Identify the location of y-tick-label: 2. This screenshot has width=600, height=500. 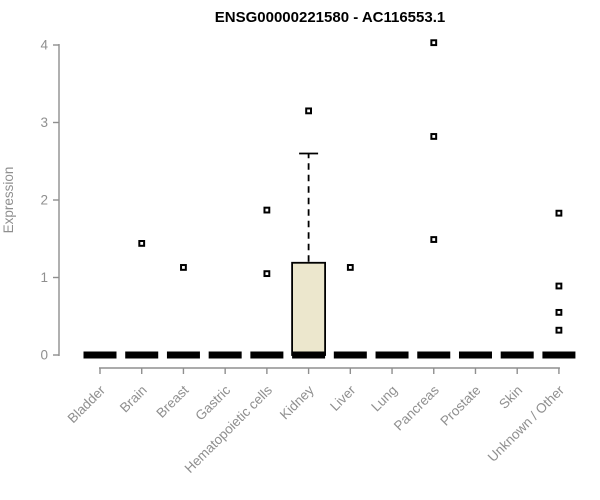
(44, 200).